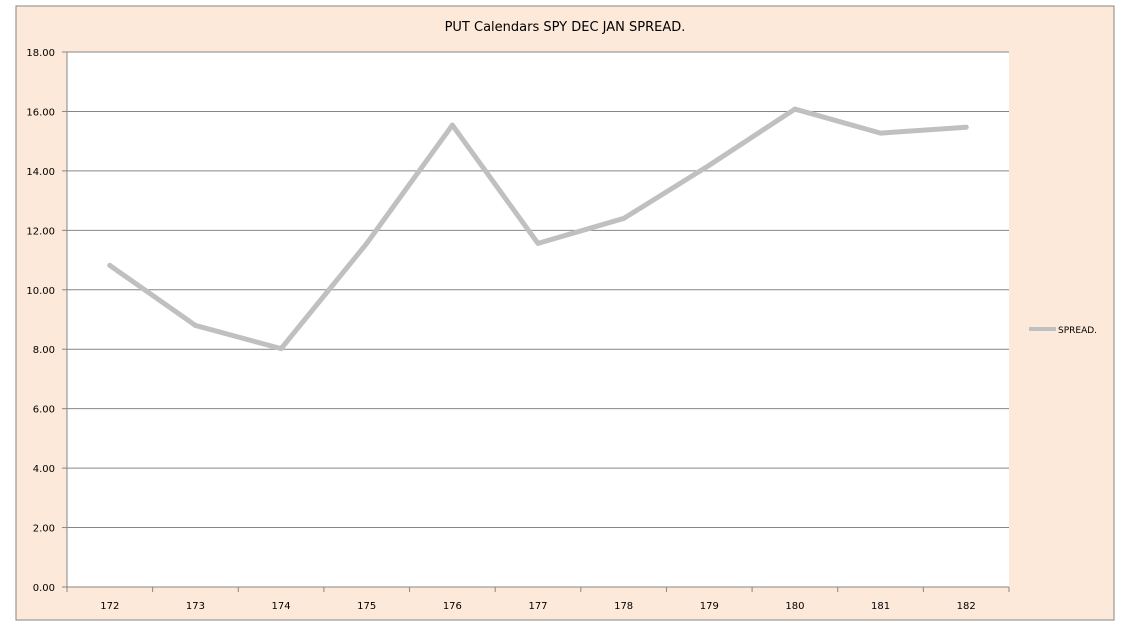 Image resolution: width=1121 pixels, height=631 pixels. I want to click on y-tick-label: 12.00, so click(40, 231).